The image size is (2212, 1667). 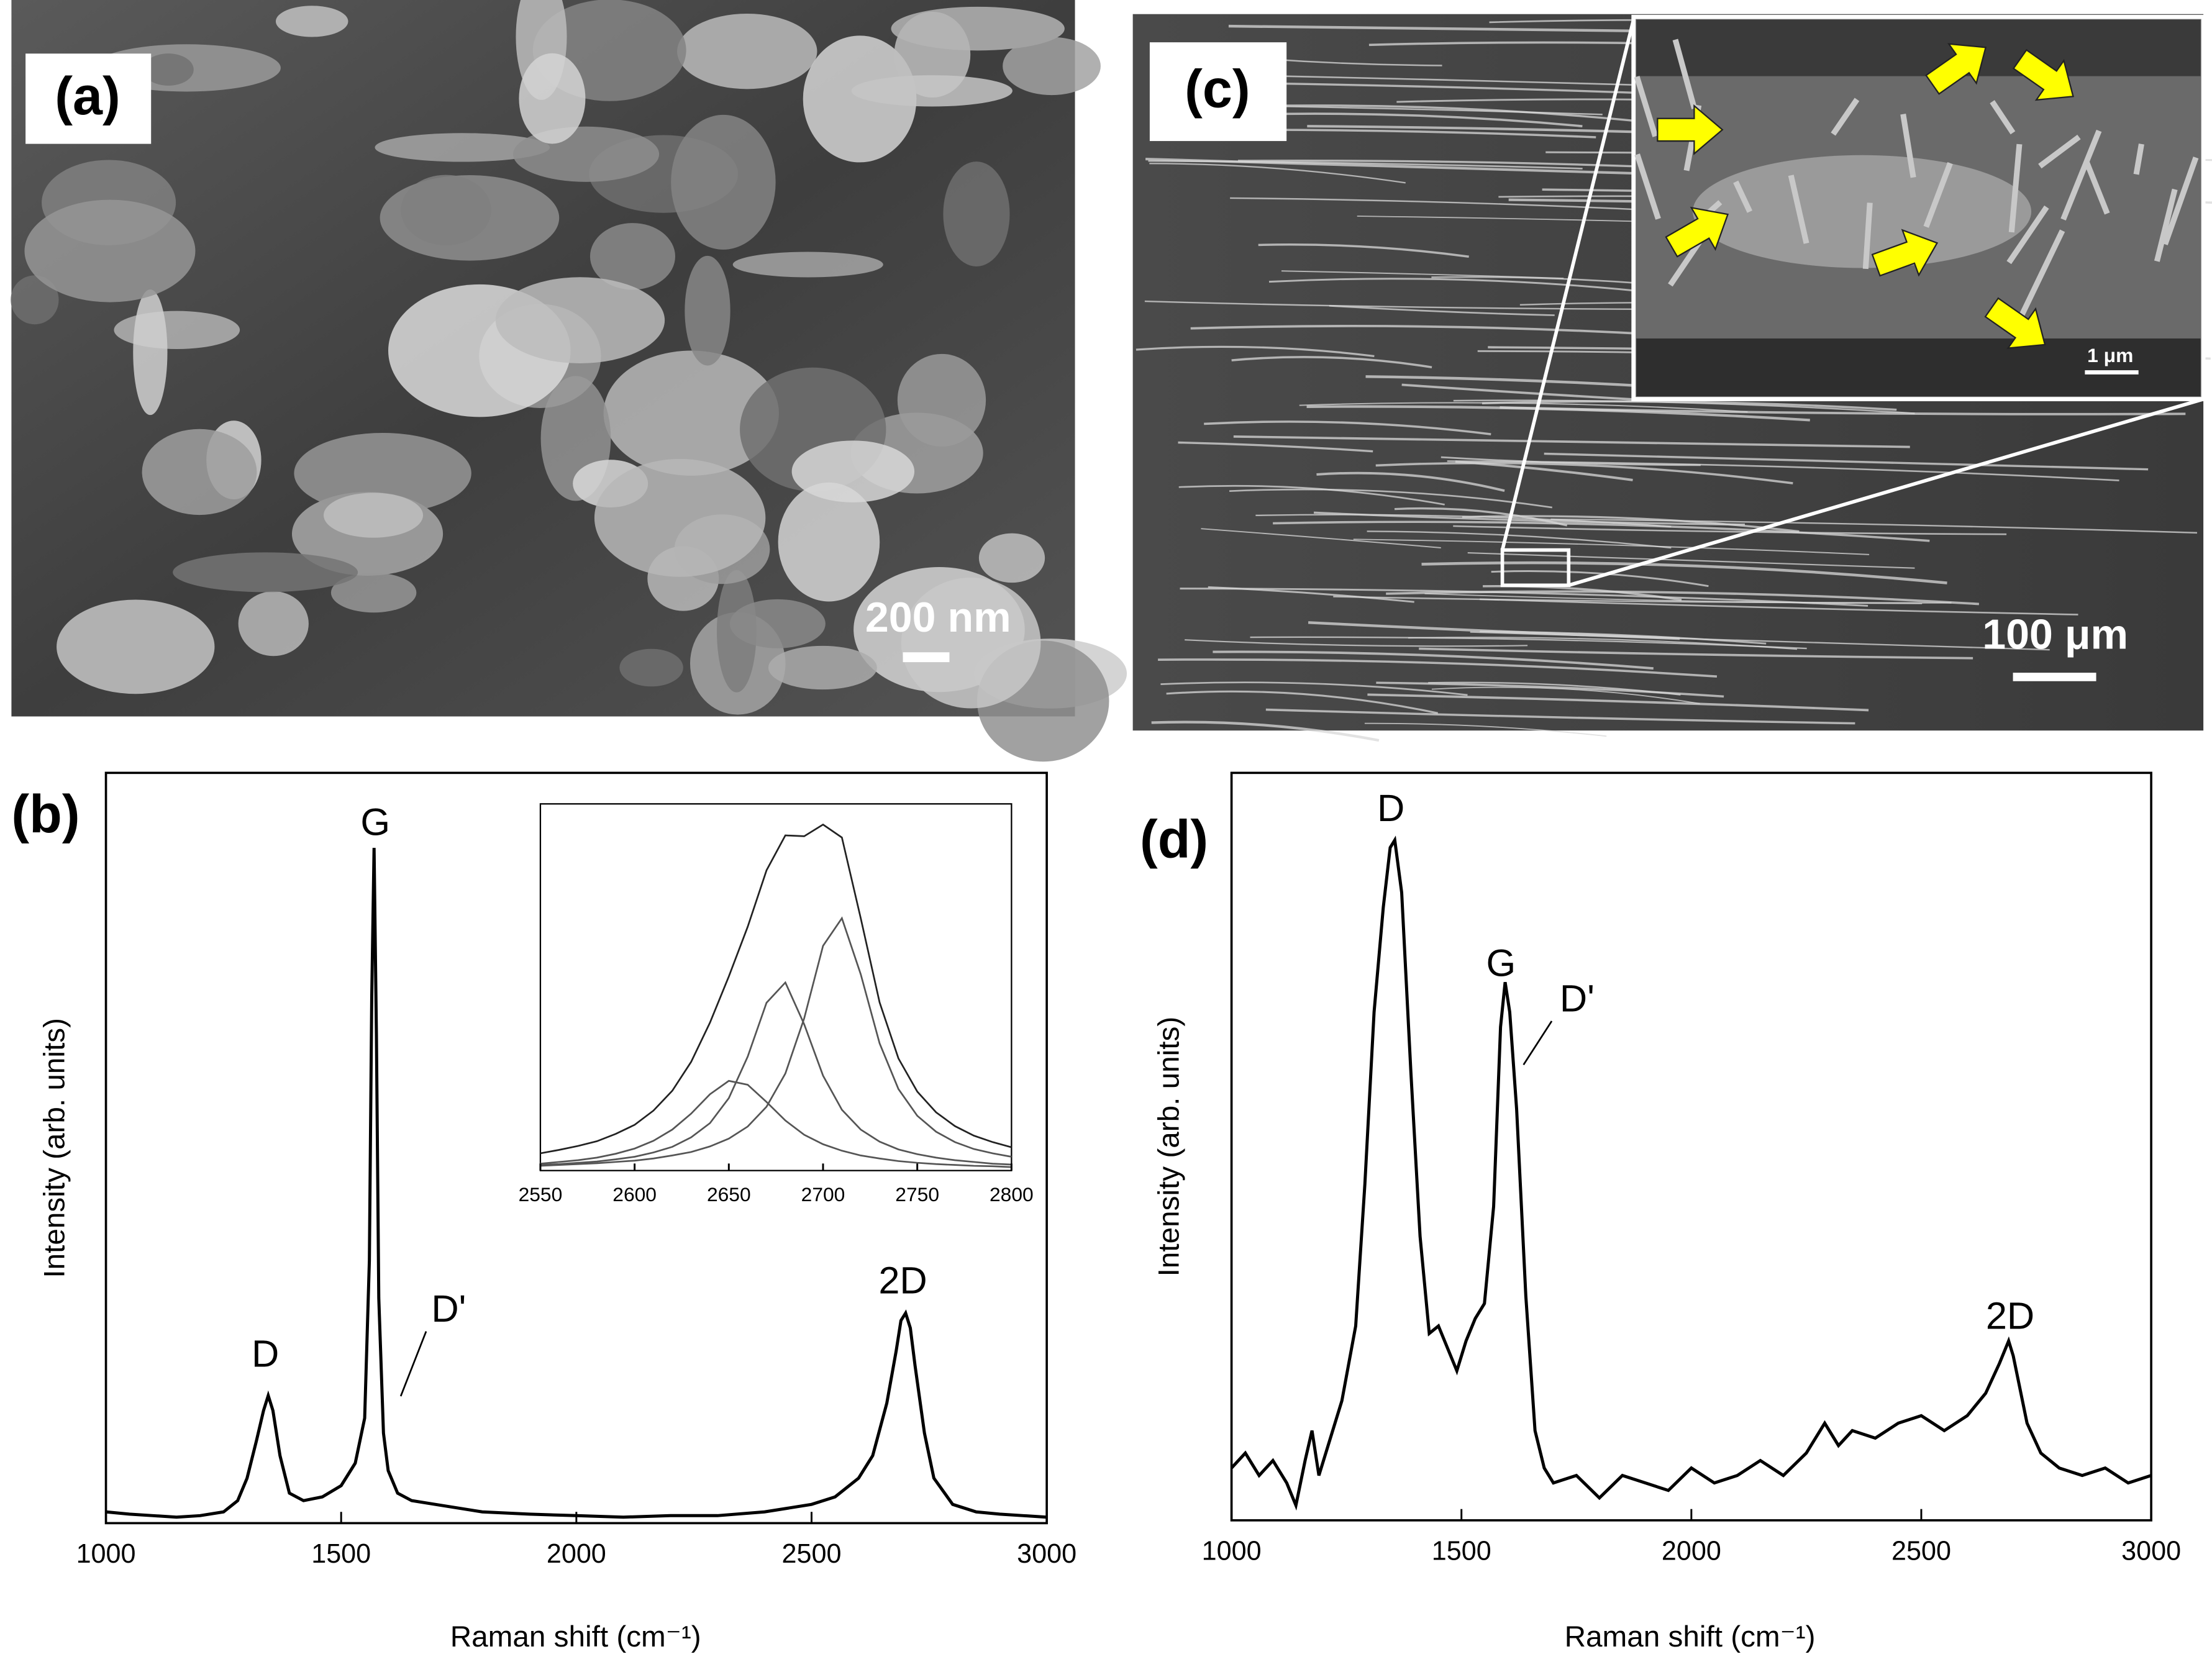 I want to click on plot-frame, so click(x=776, y=987).